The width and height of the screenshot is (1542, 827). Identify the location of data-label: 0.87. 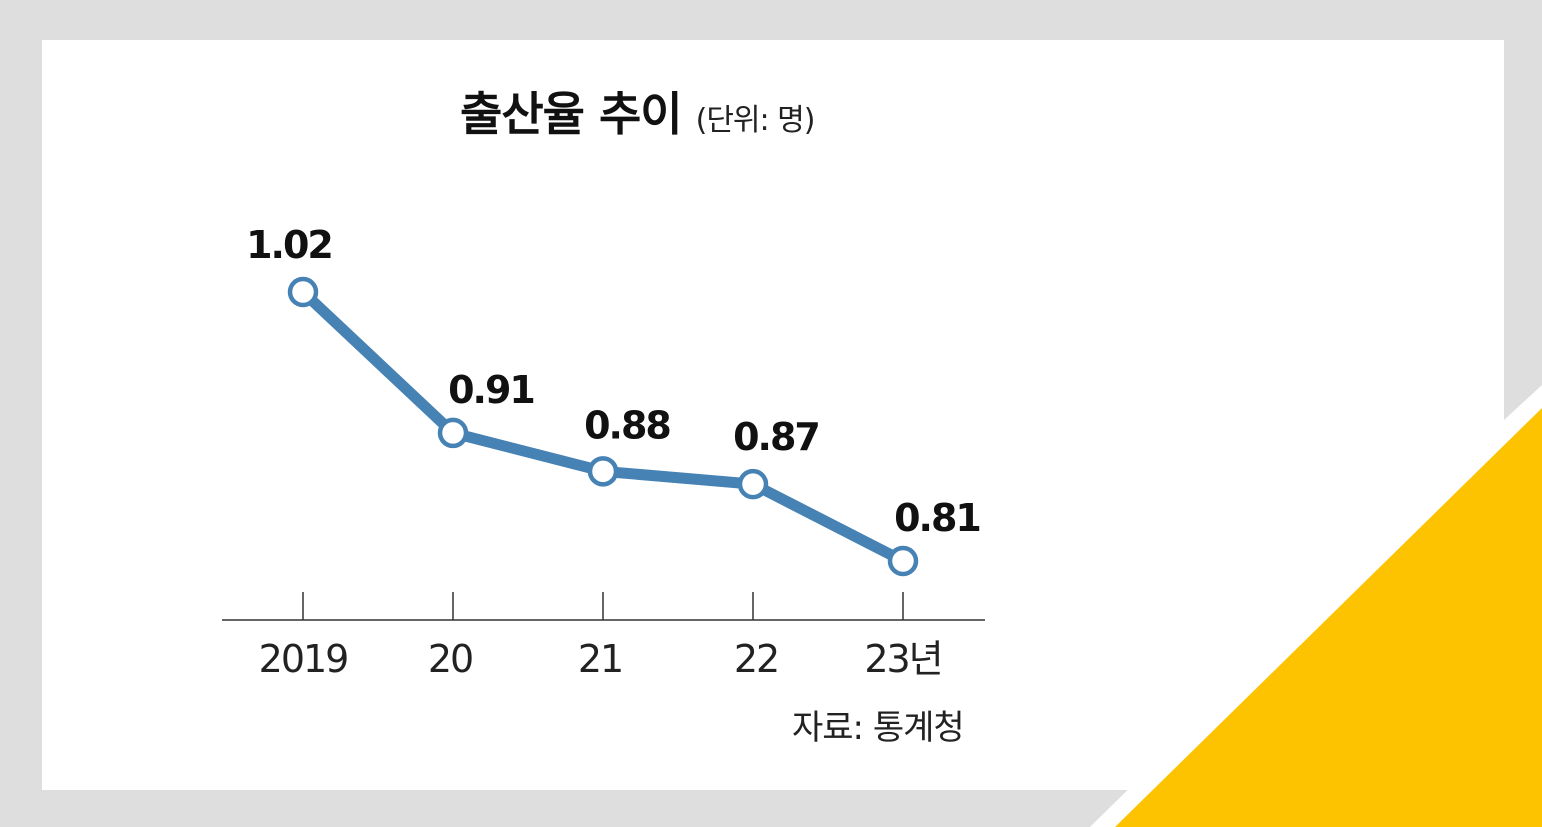
(776, 437).